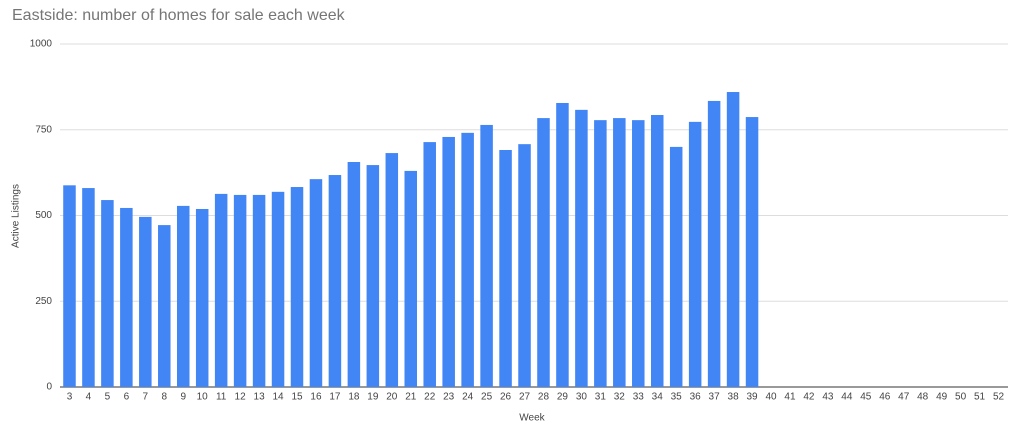  Describe the element at coordinates (449, 397) in the screenshot. I see `x-tick-label: 23` at that location.